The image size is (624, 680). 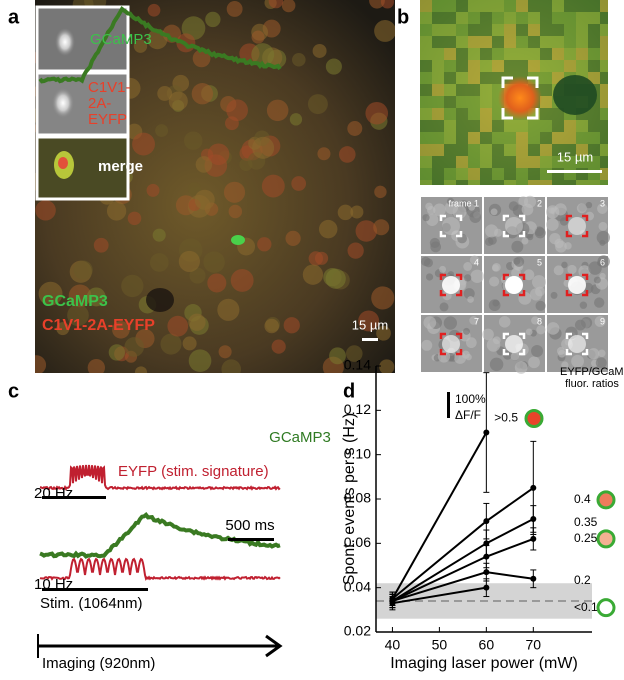 I want to click on scale-label: 500 ms, so click(x=249, y=525).